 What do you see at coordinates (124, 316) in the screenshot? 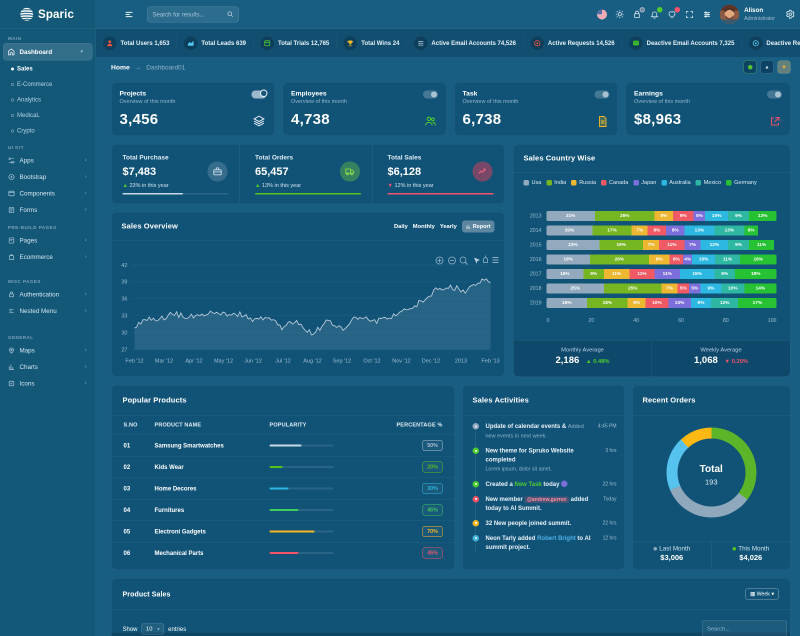
I see `svg-text: 33` at bounding box center [124, 316].